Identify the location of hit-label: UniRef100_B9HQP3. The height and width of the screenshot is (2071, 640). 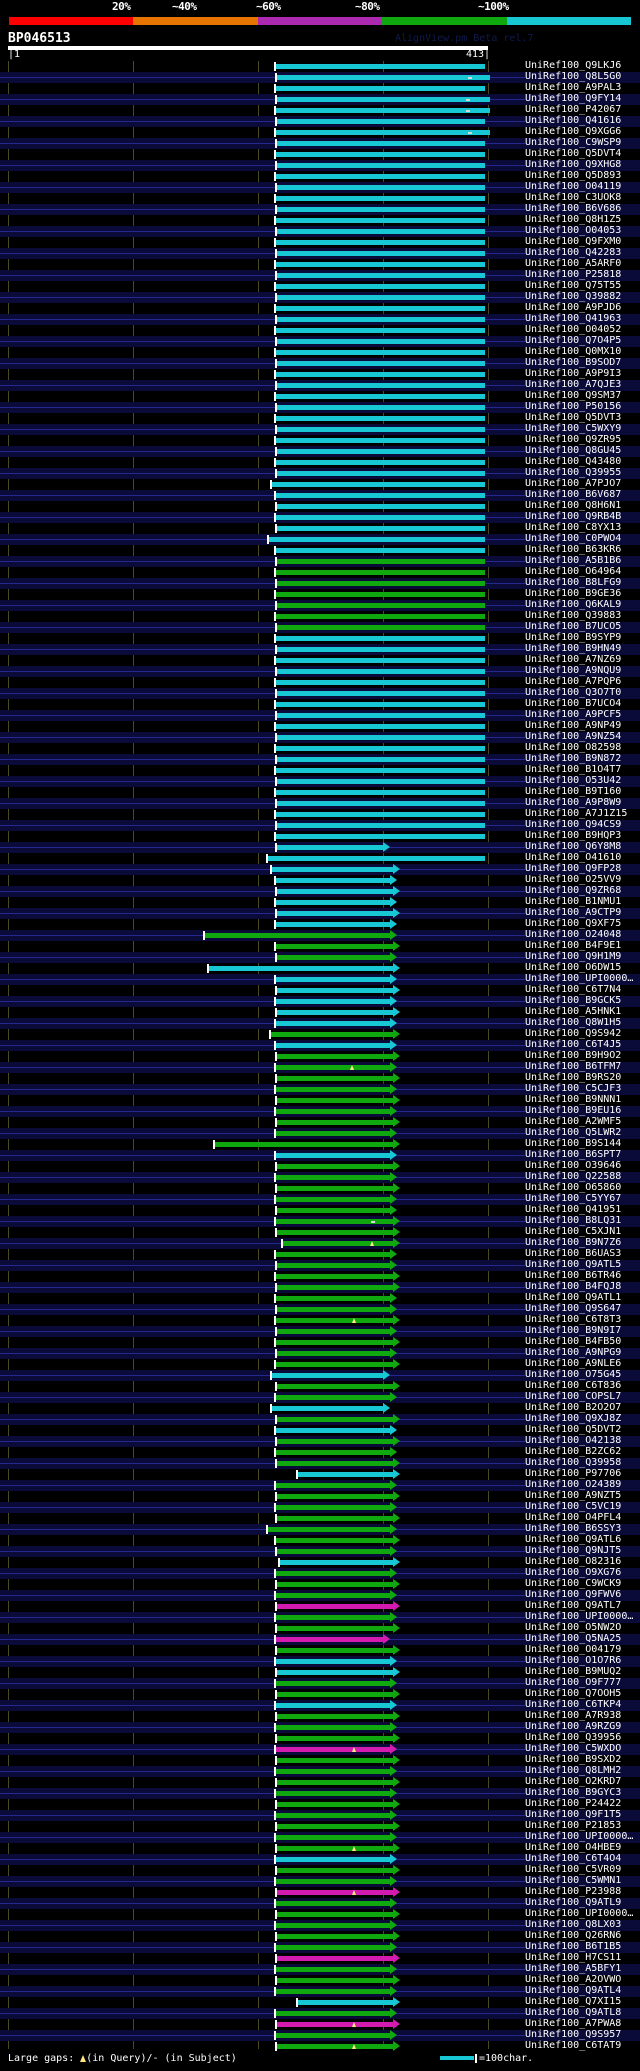
(573, 835).